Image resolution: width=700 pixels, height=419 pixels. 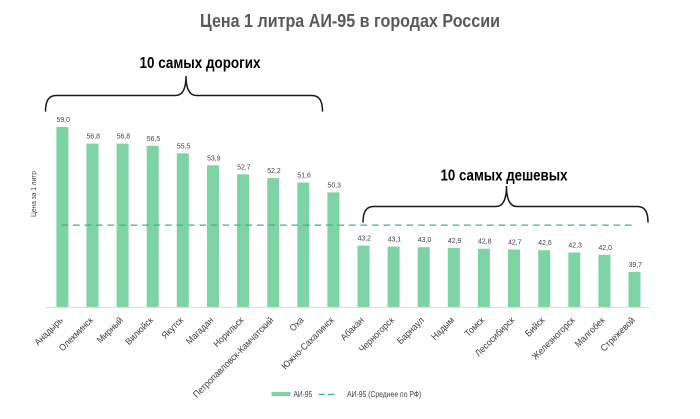 What do you see at coordinates (303, 175) in the screenshot?
I see `svg-text: 51,6` at bounding box center [303, 175].